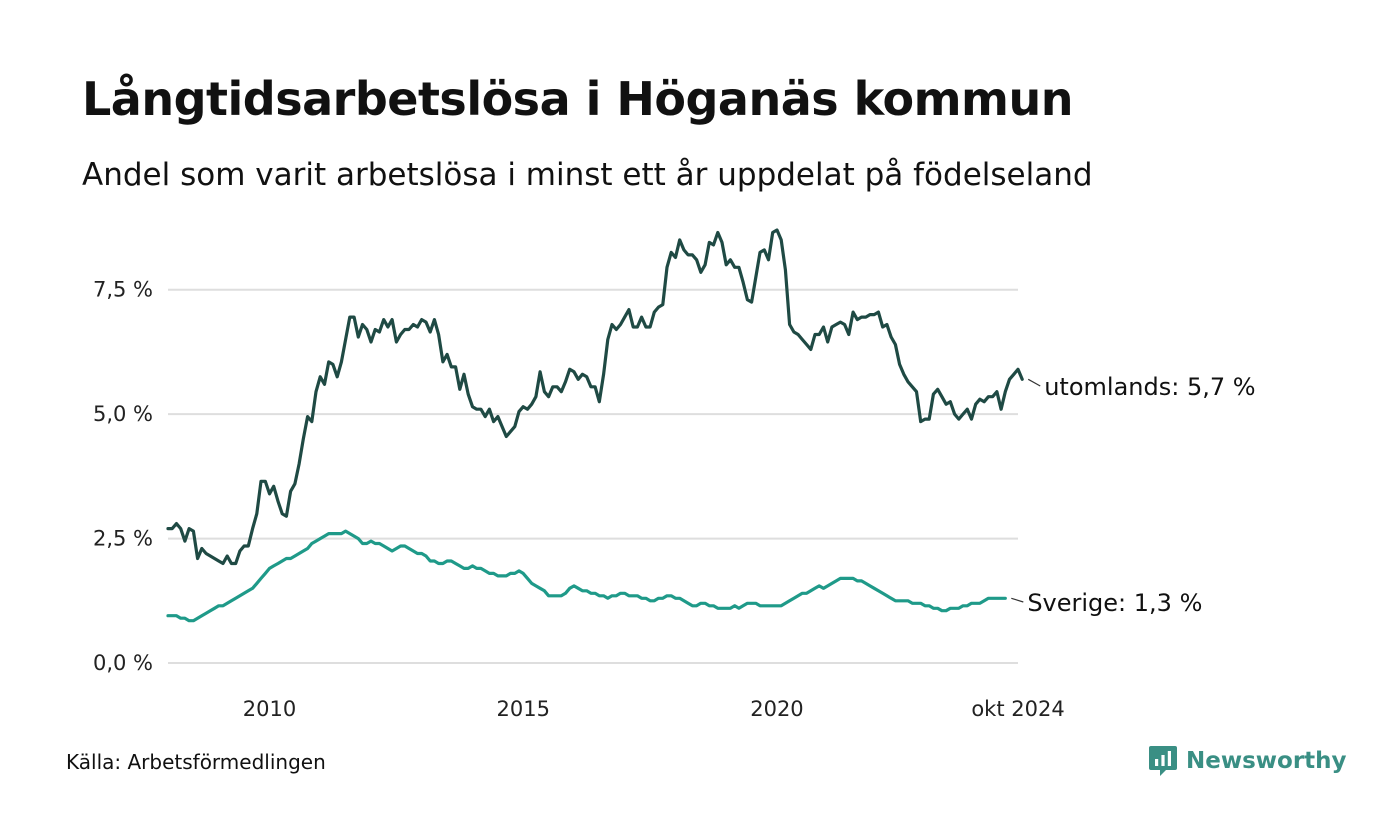 The image size is (1400, 840). What do you see at coordinates (1133, 495) in the screenshot?
I see `series-end-labels: utomlands: 5,7 % Sverige: 1,3 %` at bounding box center [1133, 495].